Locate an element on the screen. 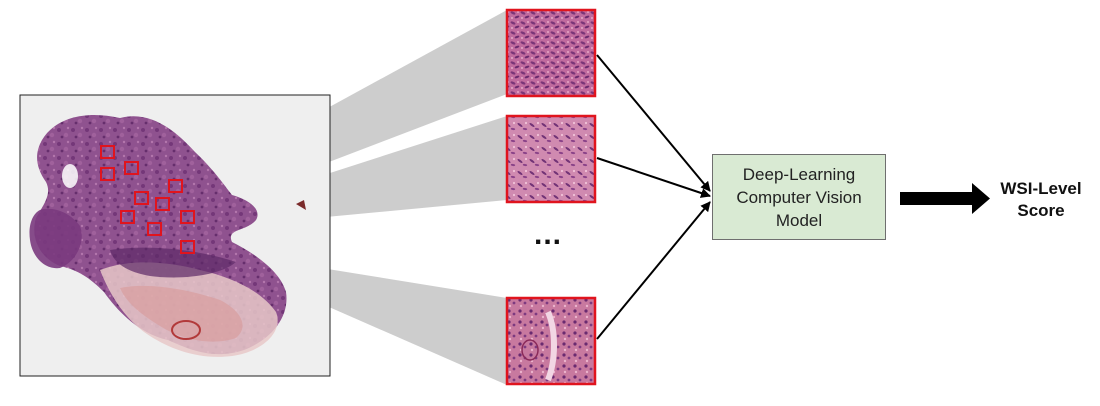 Image resolution: width=1100 pixels, height=406 pixels. highlight-boxes is located at coordinates (147, 199).